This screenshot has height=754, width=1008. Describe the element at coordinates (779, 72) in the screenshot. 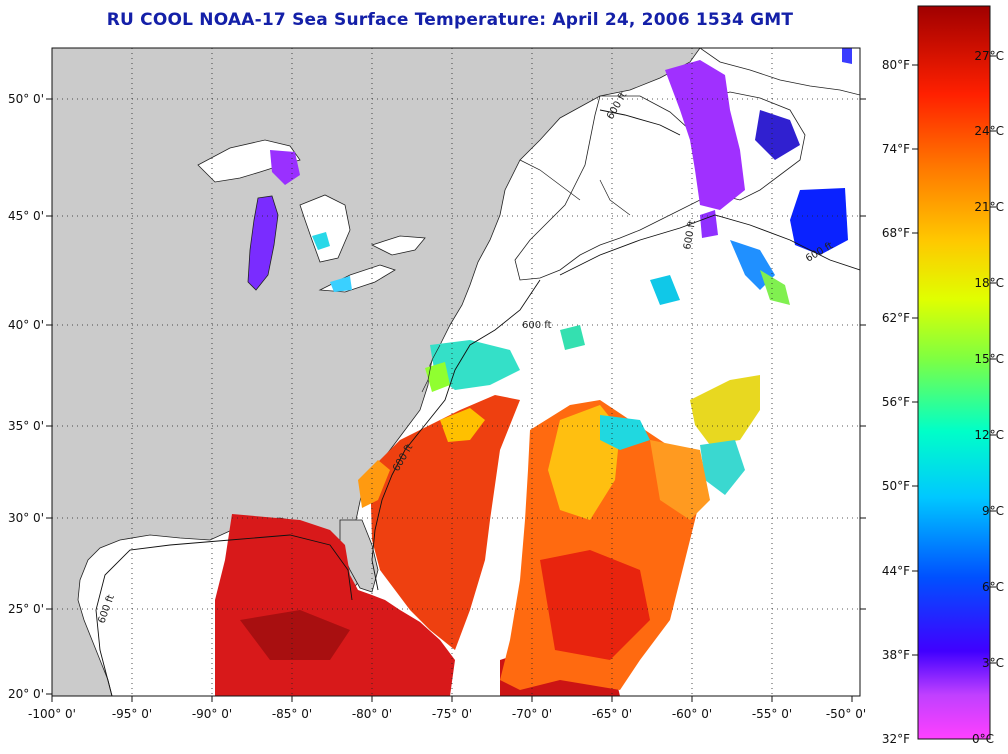

I see `land-labrador` at that location.